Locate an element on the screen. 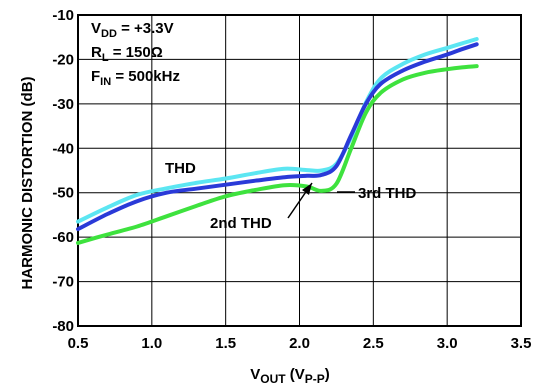 This screenshot has width=547, height=387. test-conditions: VDD = +3.3V RL = 150Ω FIN = 500kHz is located at coordinates (135, 54).